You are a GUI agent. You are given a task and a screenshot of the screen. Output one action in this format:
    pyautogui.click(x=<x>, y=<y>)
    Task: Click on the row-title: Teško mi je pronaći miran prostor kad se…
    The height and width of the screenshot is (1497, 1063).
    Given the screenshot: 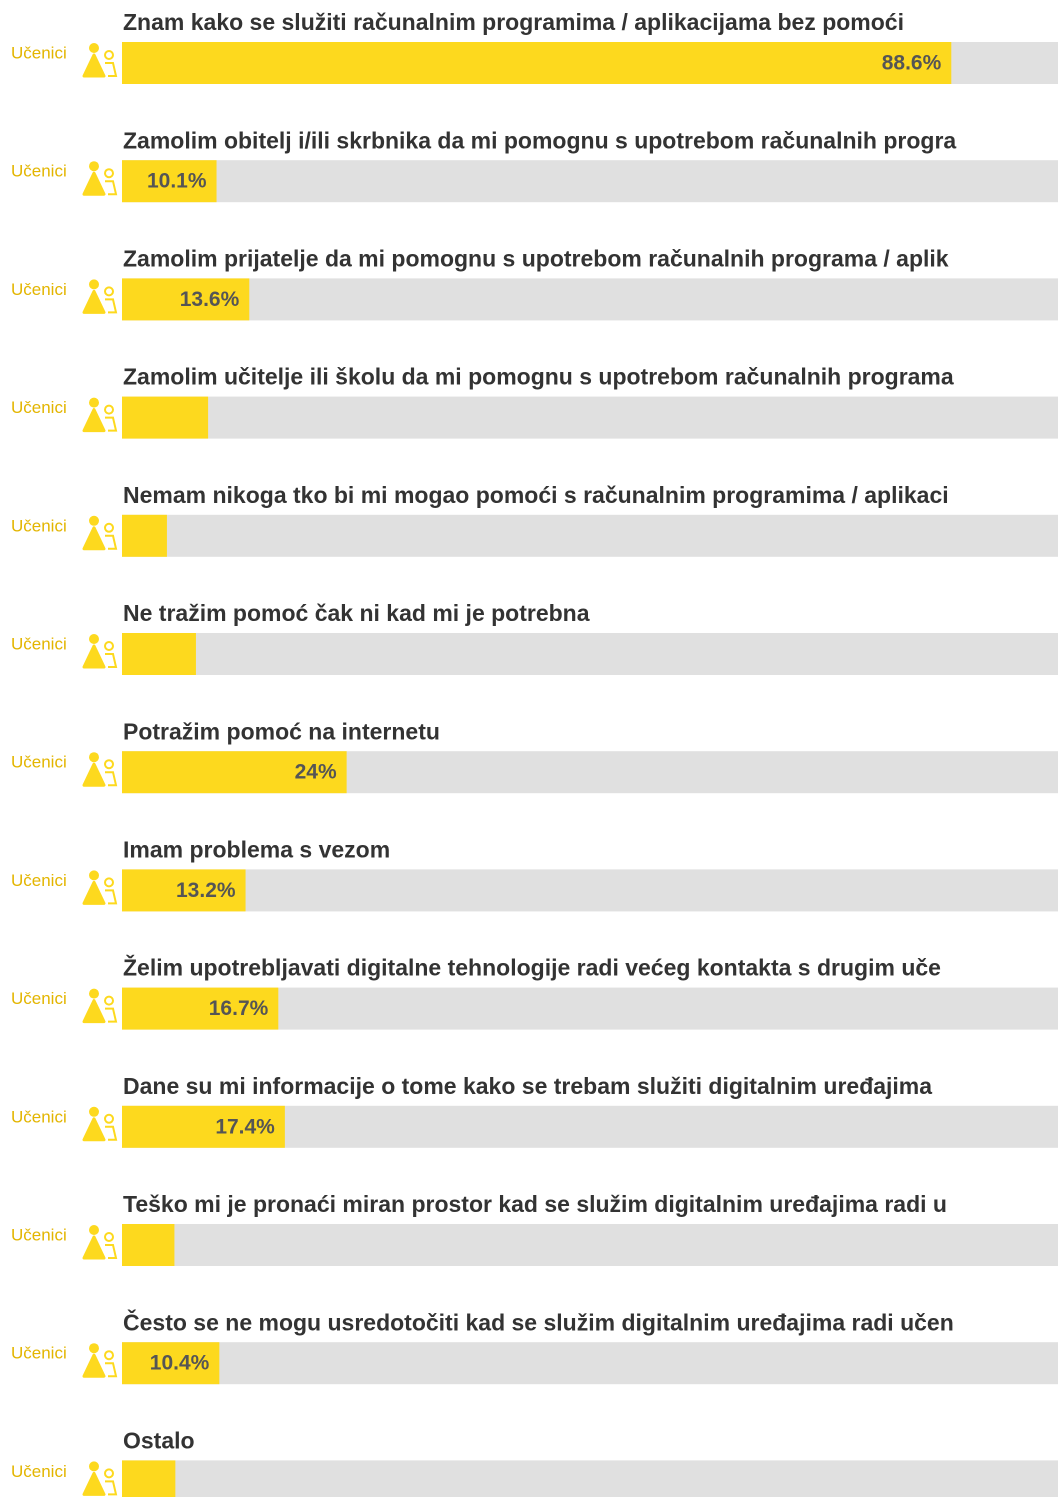 What is the action you would take?
    pyautogui.click(x=535, y=1204)
    